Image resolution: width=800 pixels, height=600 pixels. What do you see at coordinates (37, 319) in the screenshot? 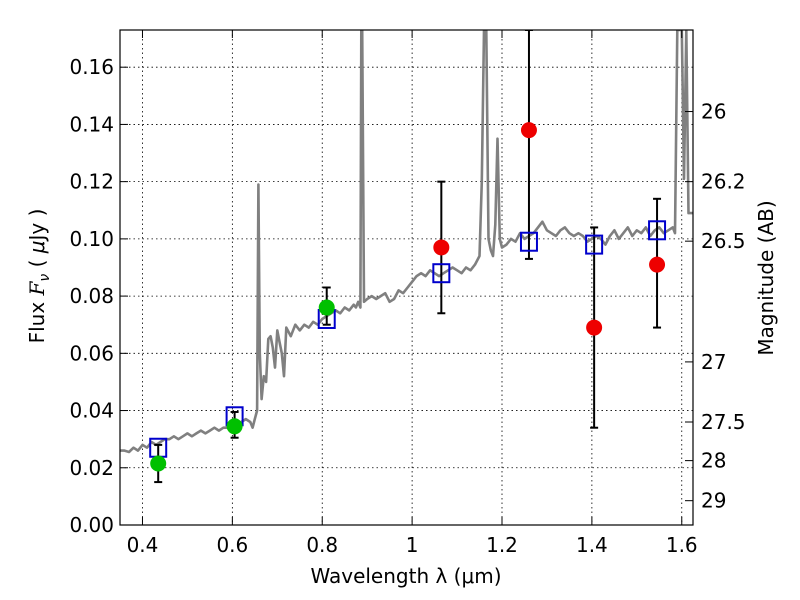
I see `y-label-prefix: Flux` at bounding box center [37, 319].